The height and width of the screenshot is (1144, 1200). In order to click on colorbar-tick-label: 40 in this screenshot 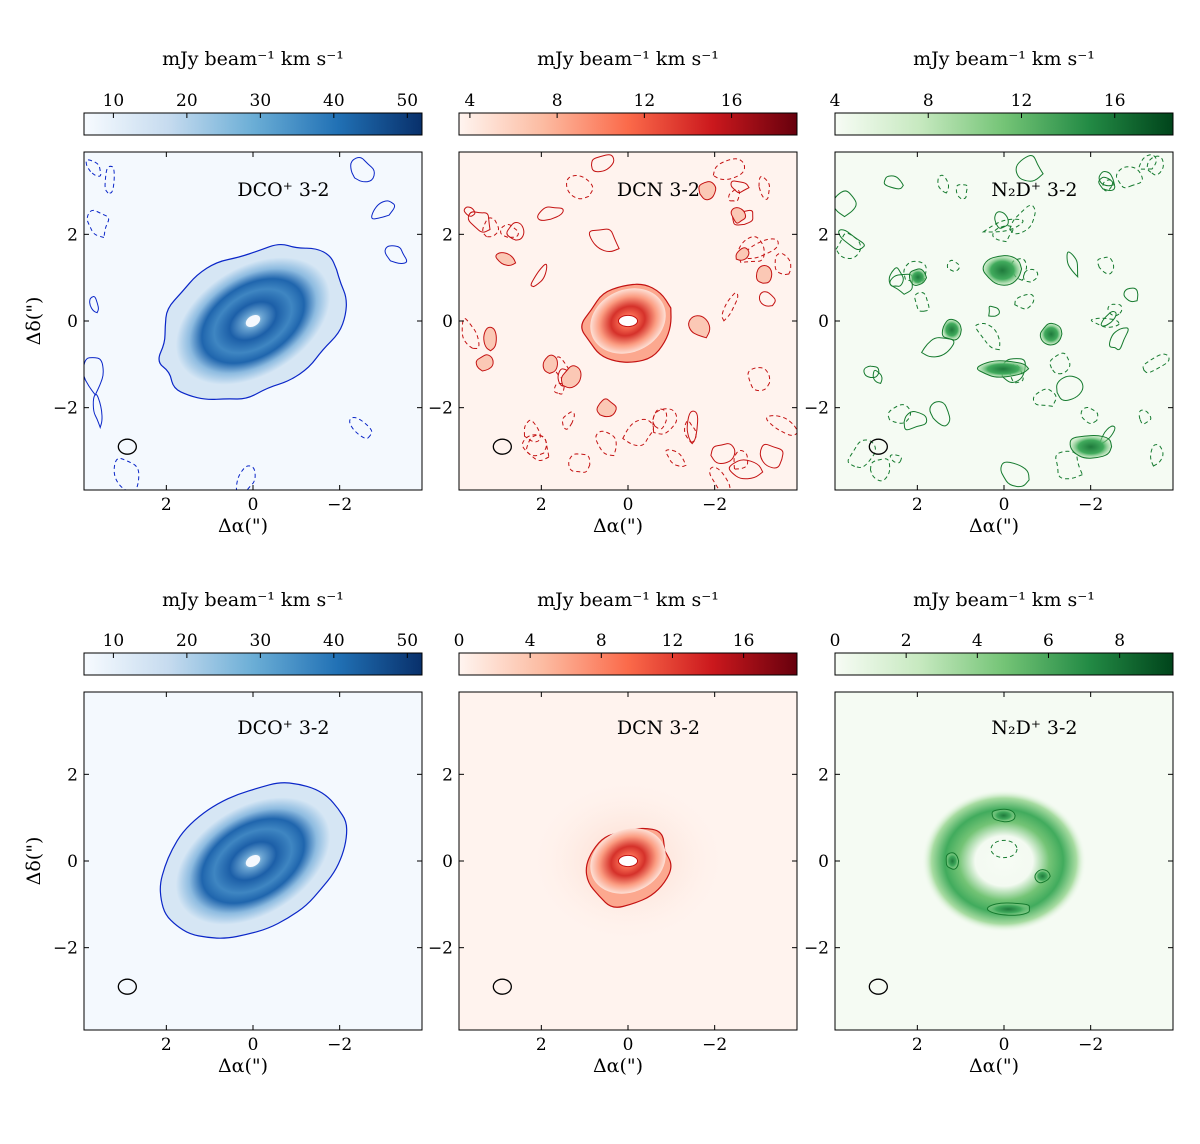, I will do `click(334, 641)`.